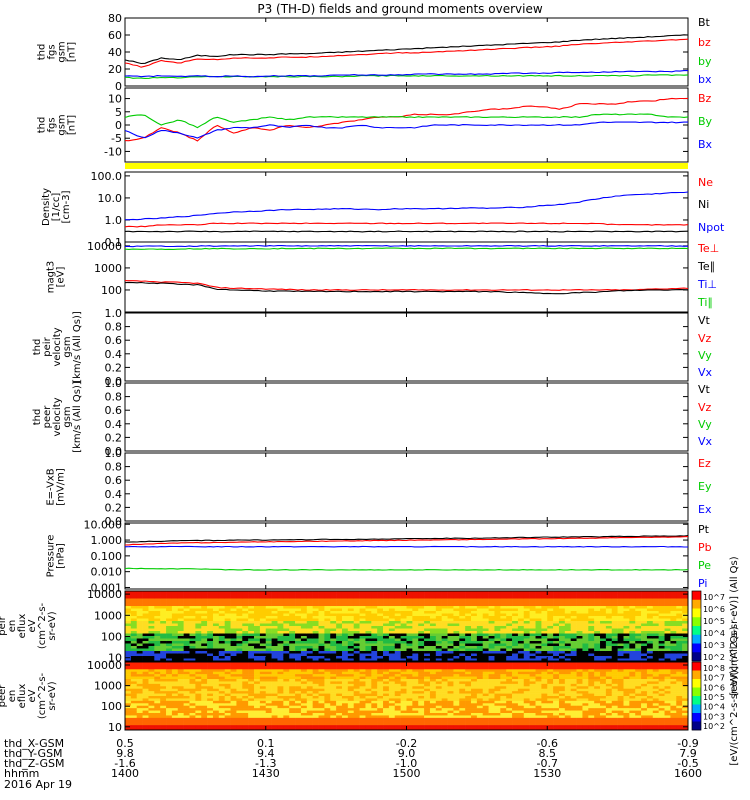 The width and height of the screenshot is (750, 800). Describe the element at coordinates (704, 529) in the screenshot. I see `legend-entry: Pt` at that location.